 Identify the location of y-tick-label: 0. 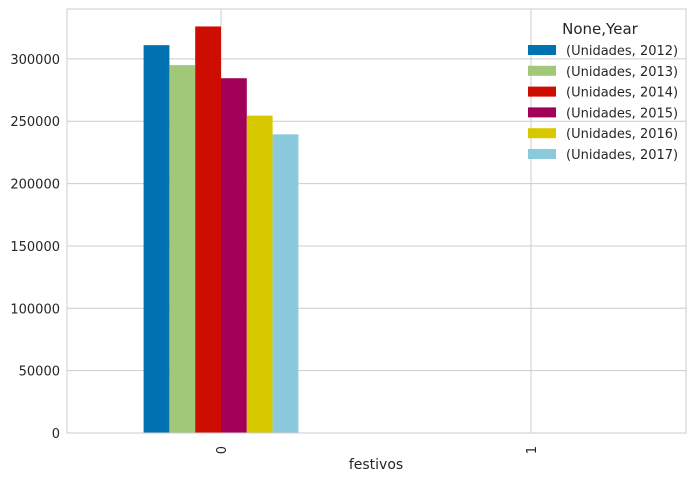
(56, 434).